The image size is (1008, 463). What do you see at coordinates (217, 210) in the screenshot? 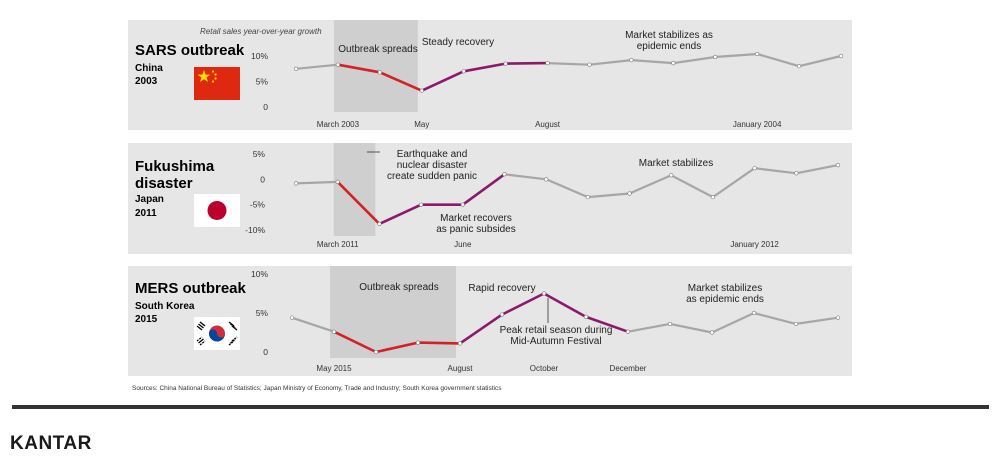
I see `japan-flag` at bounding box center [217, 210].